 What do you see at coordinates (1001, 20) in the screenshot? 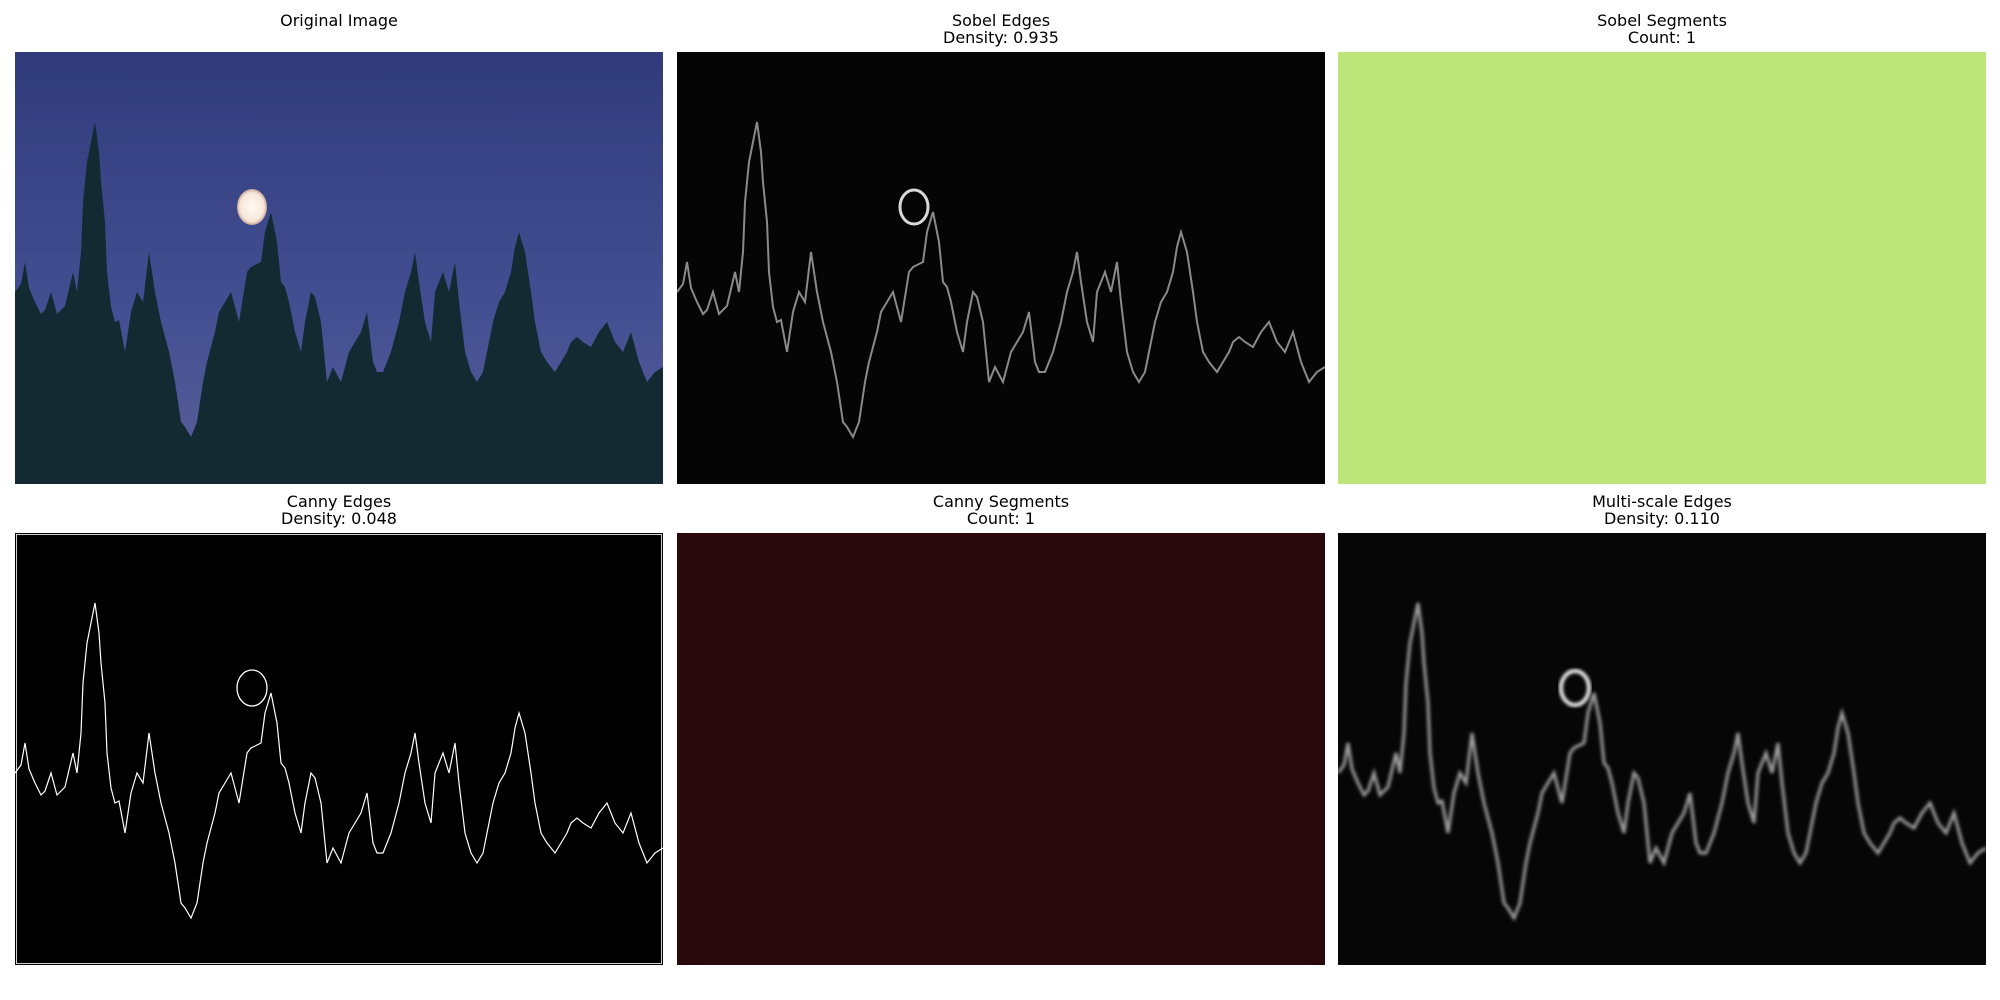
I see `panel-title-text: Sobel Edges` at bounding box center [1001, 20].